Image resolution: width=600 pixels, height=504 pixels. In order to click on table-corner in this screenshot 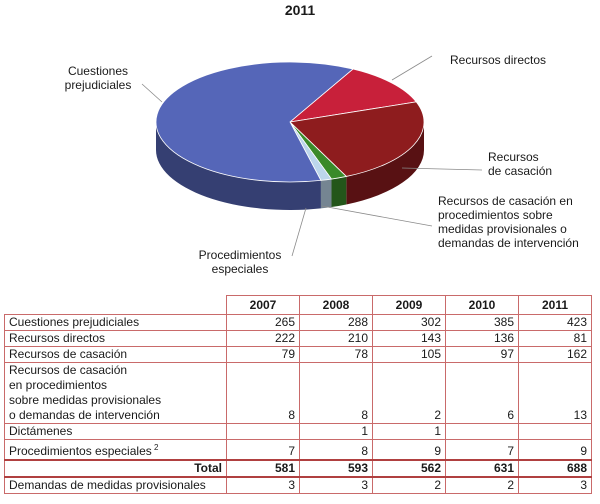, I will do `click(115, 305)`.